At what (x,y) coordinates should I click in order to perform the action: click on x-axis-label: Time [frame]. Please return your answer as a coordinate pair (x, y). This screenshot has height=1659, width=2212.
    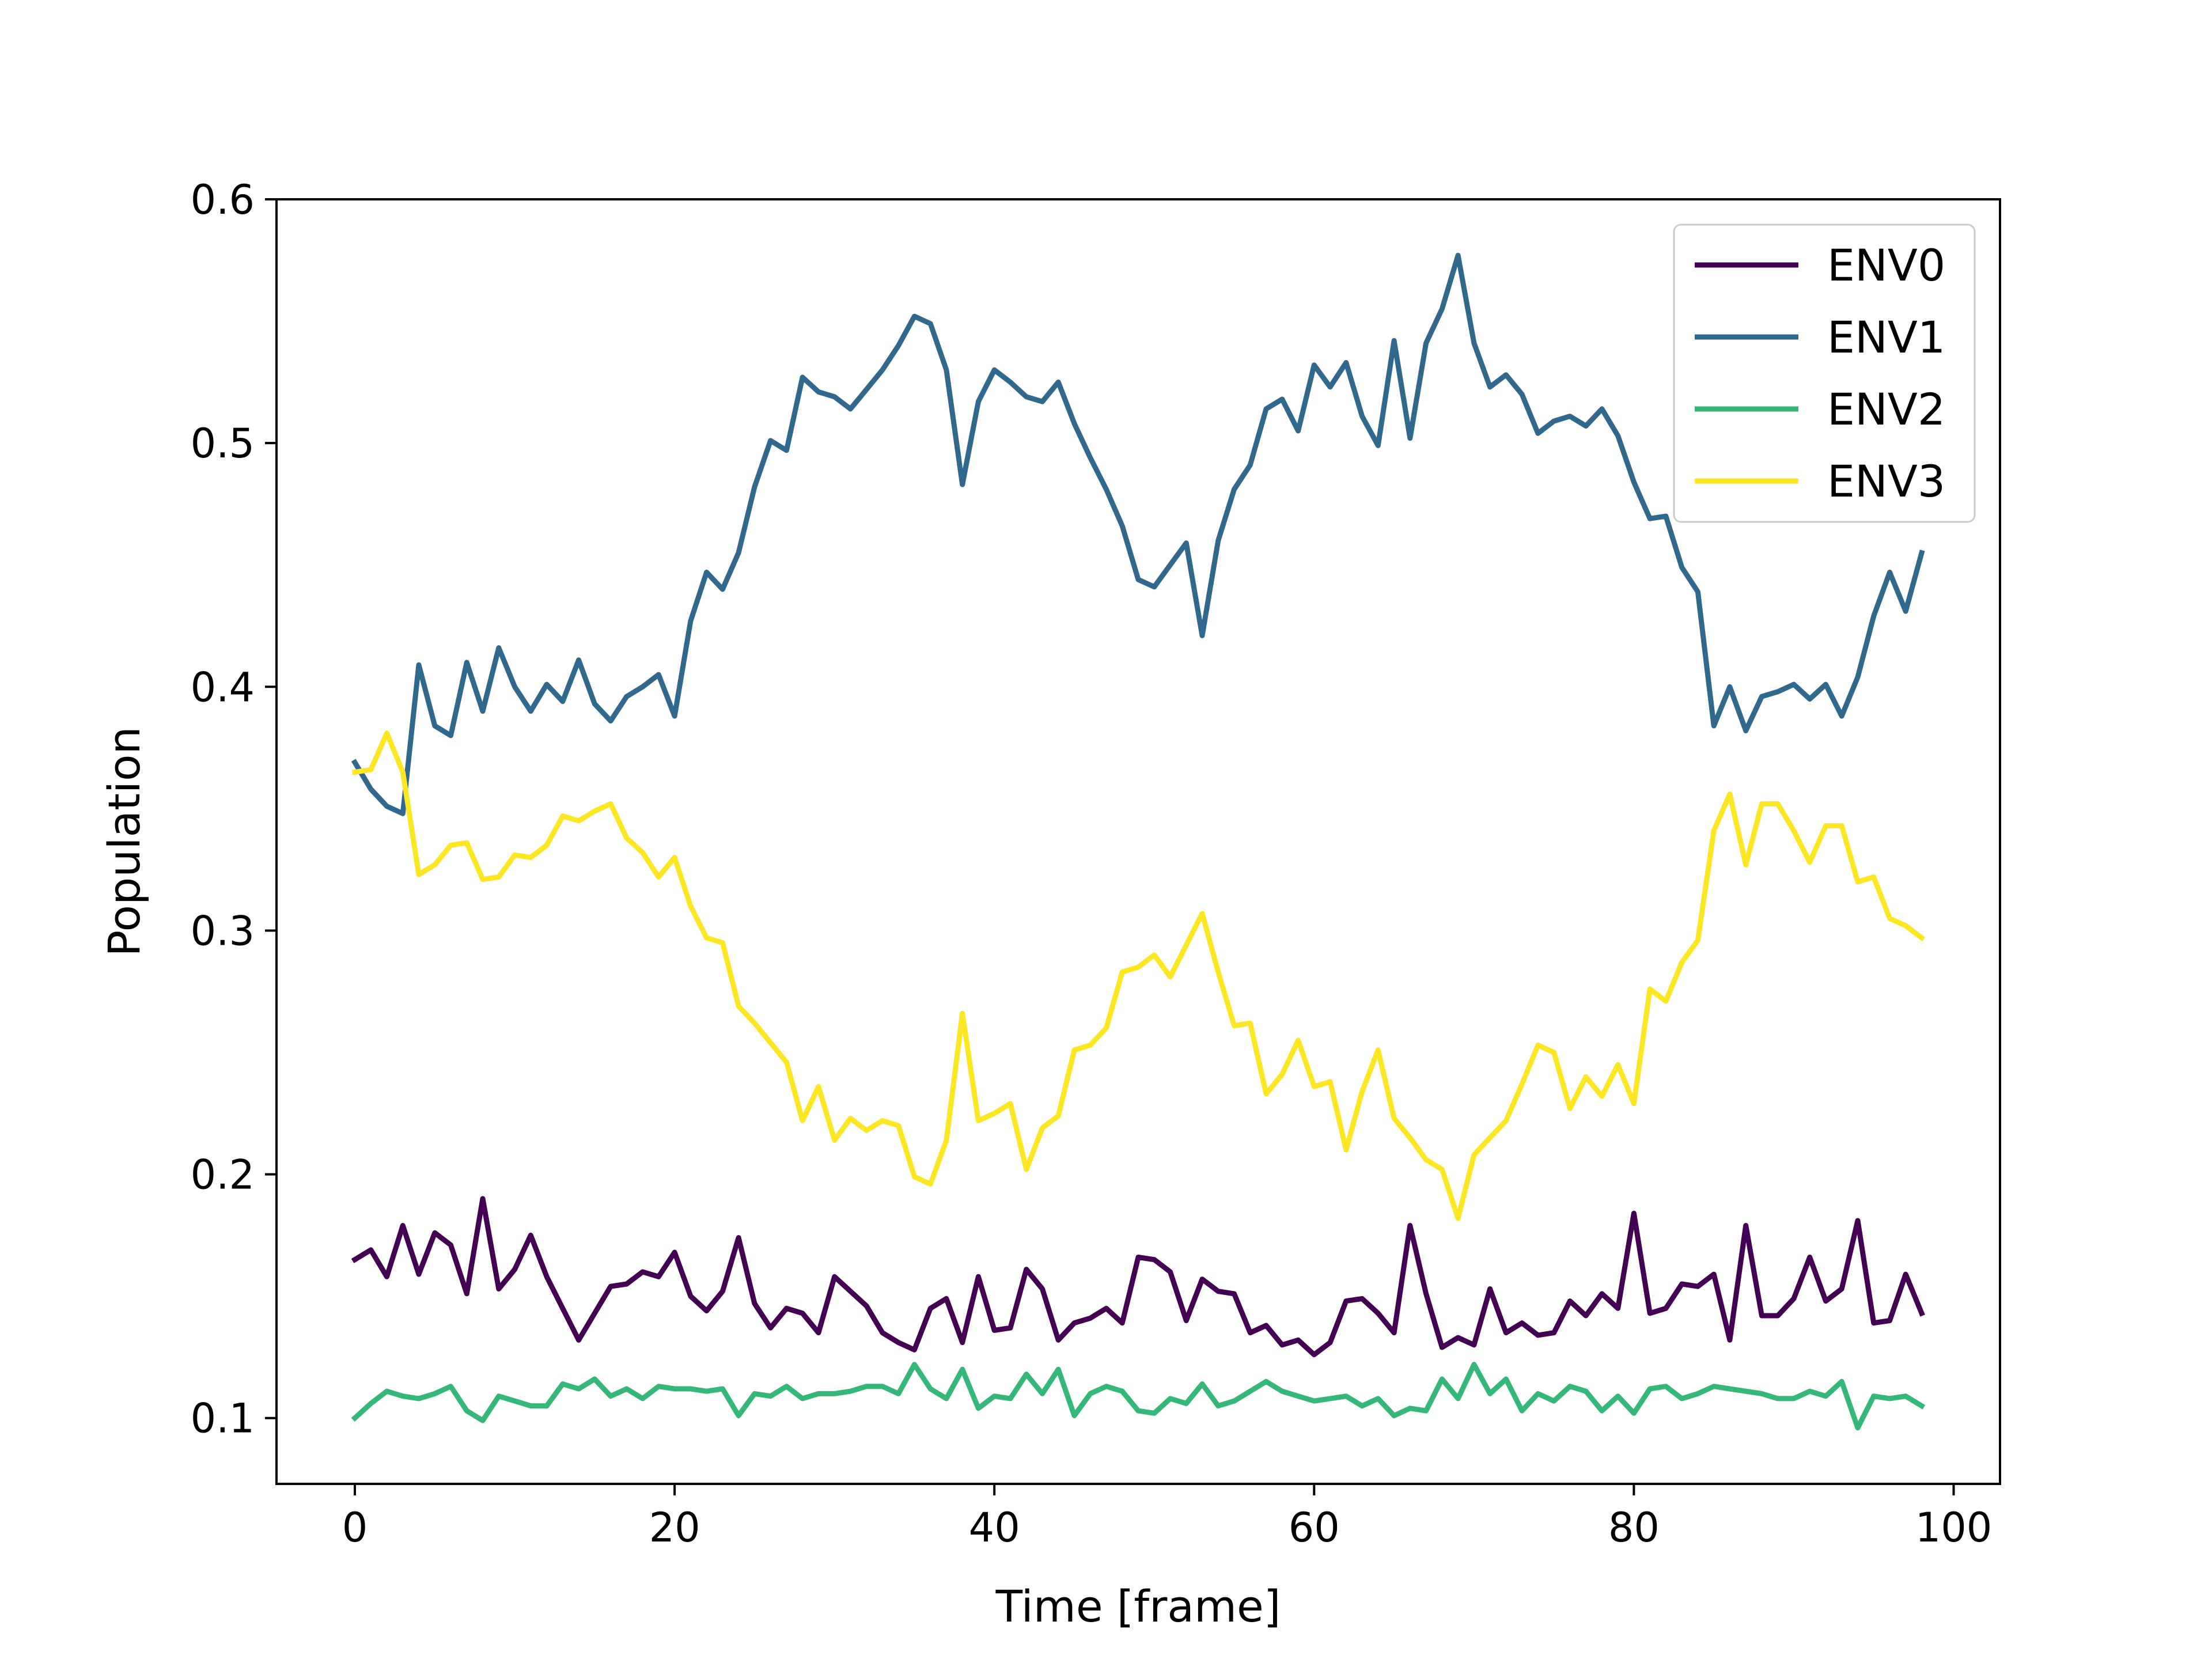
    Looking at the image, I should click on (1138, 1606).